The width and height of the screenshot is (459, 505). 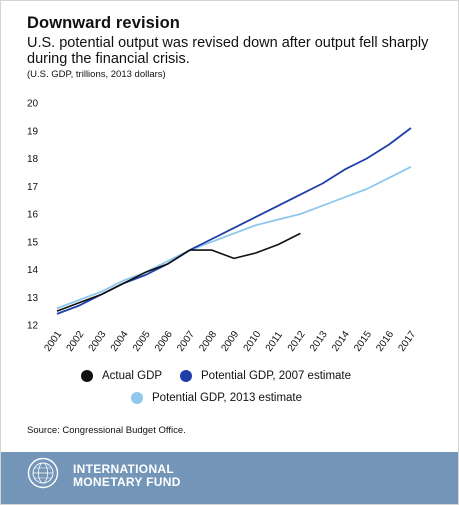 I want to click on x-tick-label: 2009, so click(x=230, y=341).